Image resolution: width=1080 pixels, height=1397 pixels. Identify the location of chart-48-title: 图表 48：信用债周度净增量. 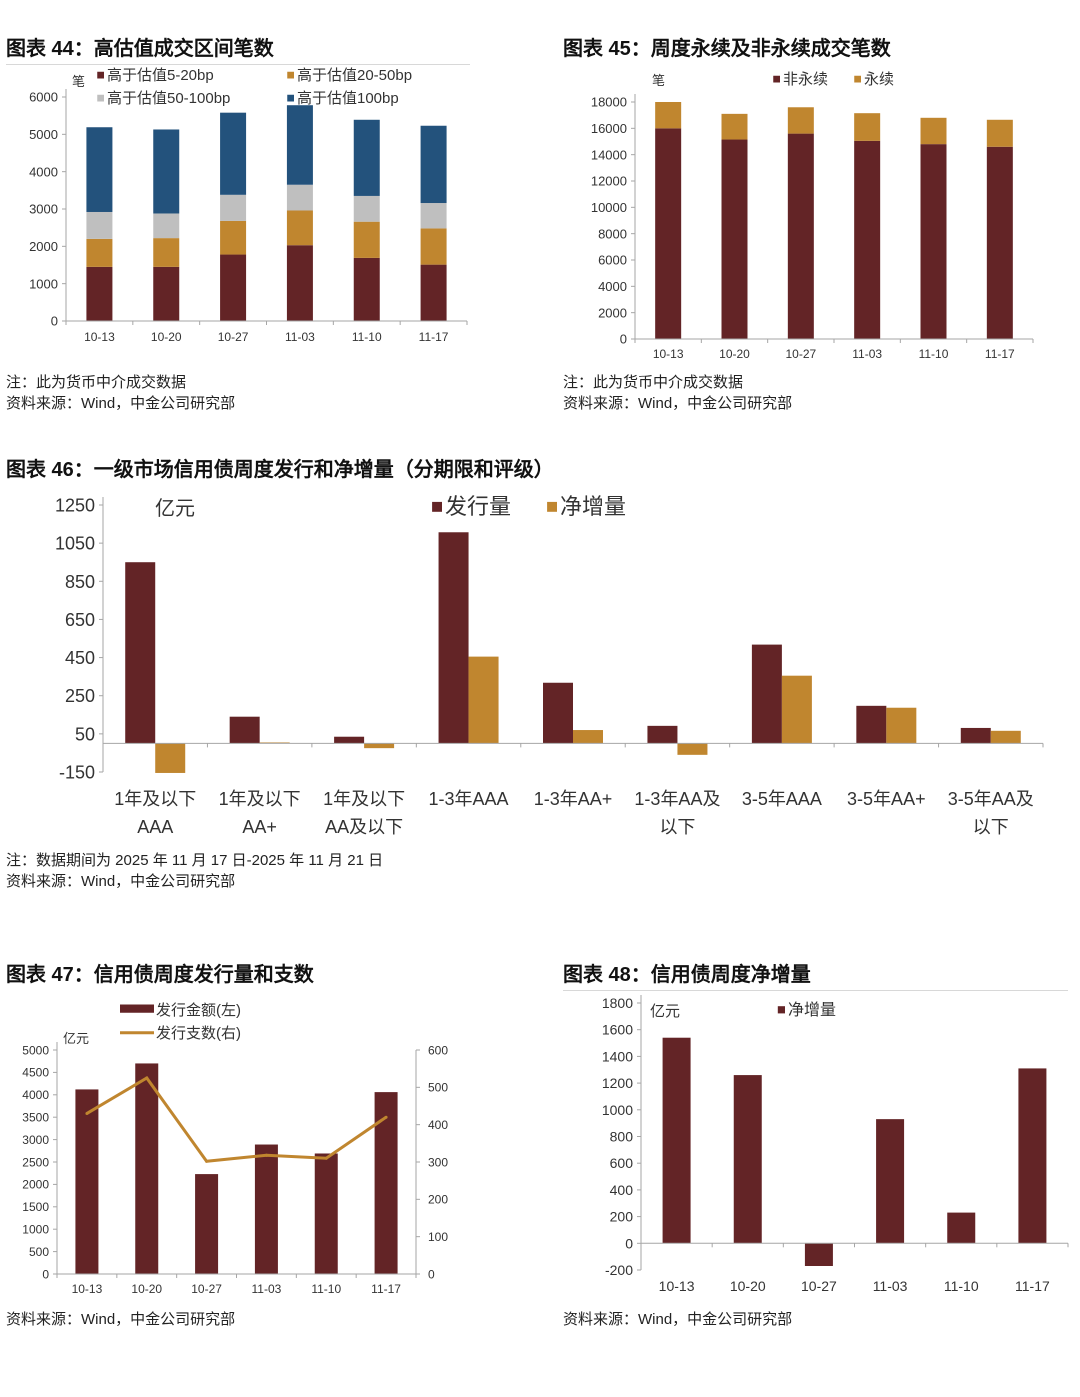
(687, 975).